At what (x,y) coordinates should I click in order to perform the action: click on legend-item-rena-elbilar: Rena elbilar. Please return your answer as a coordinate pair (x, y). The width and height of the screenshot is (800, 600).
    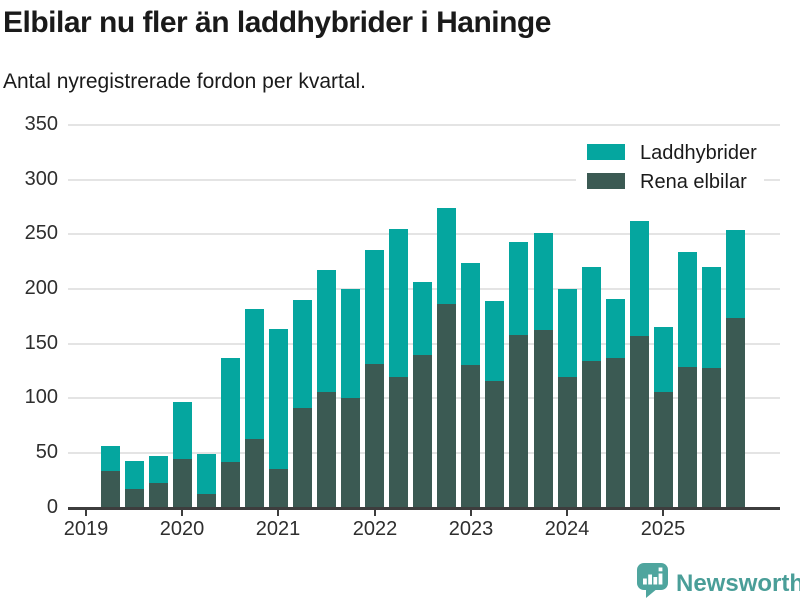
    Looking at the image, I should click on (670, 185).